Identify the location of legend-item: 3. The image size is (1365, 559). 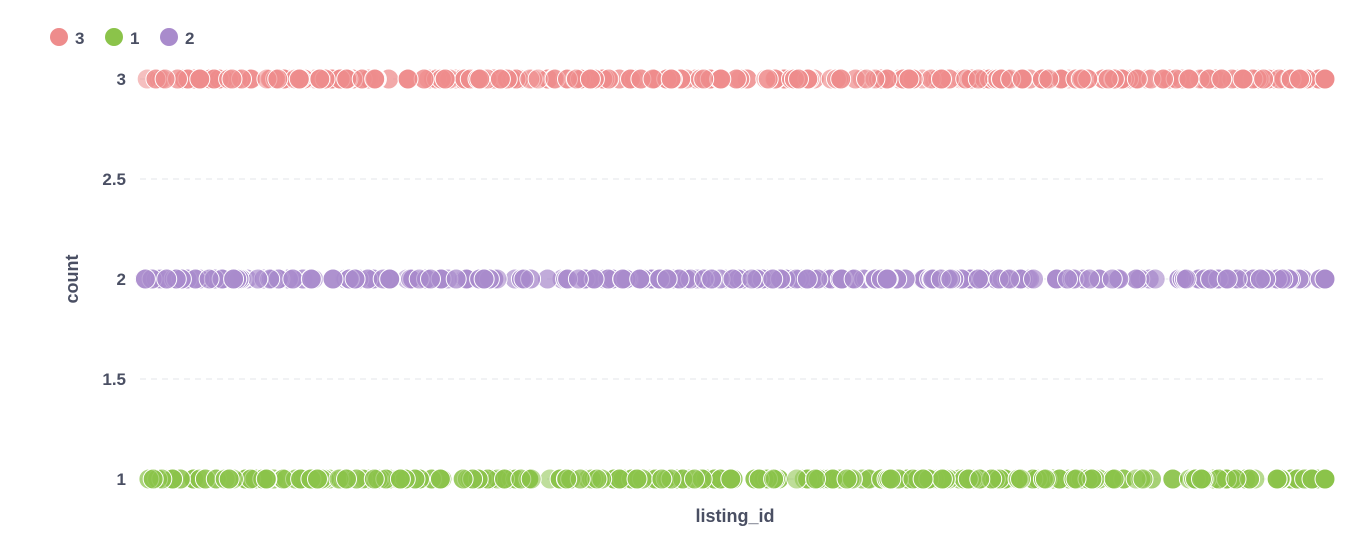
(67, 38).